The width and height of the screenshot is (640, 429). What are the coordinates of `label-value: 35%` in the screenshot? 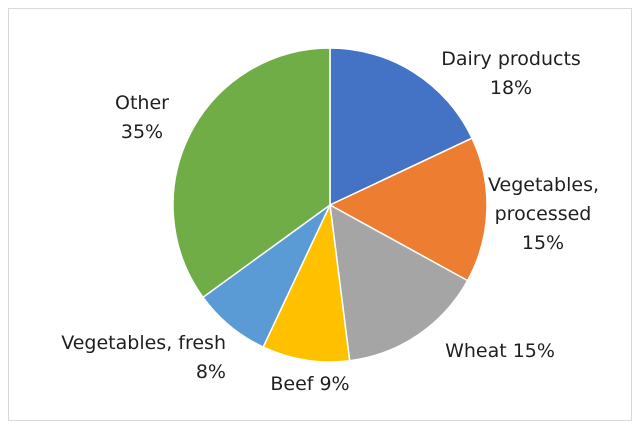 It's located at (142, 132).